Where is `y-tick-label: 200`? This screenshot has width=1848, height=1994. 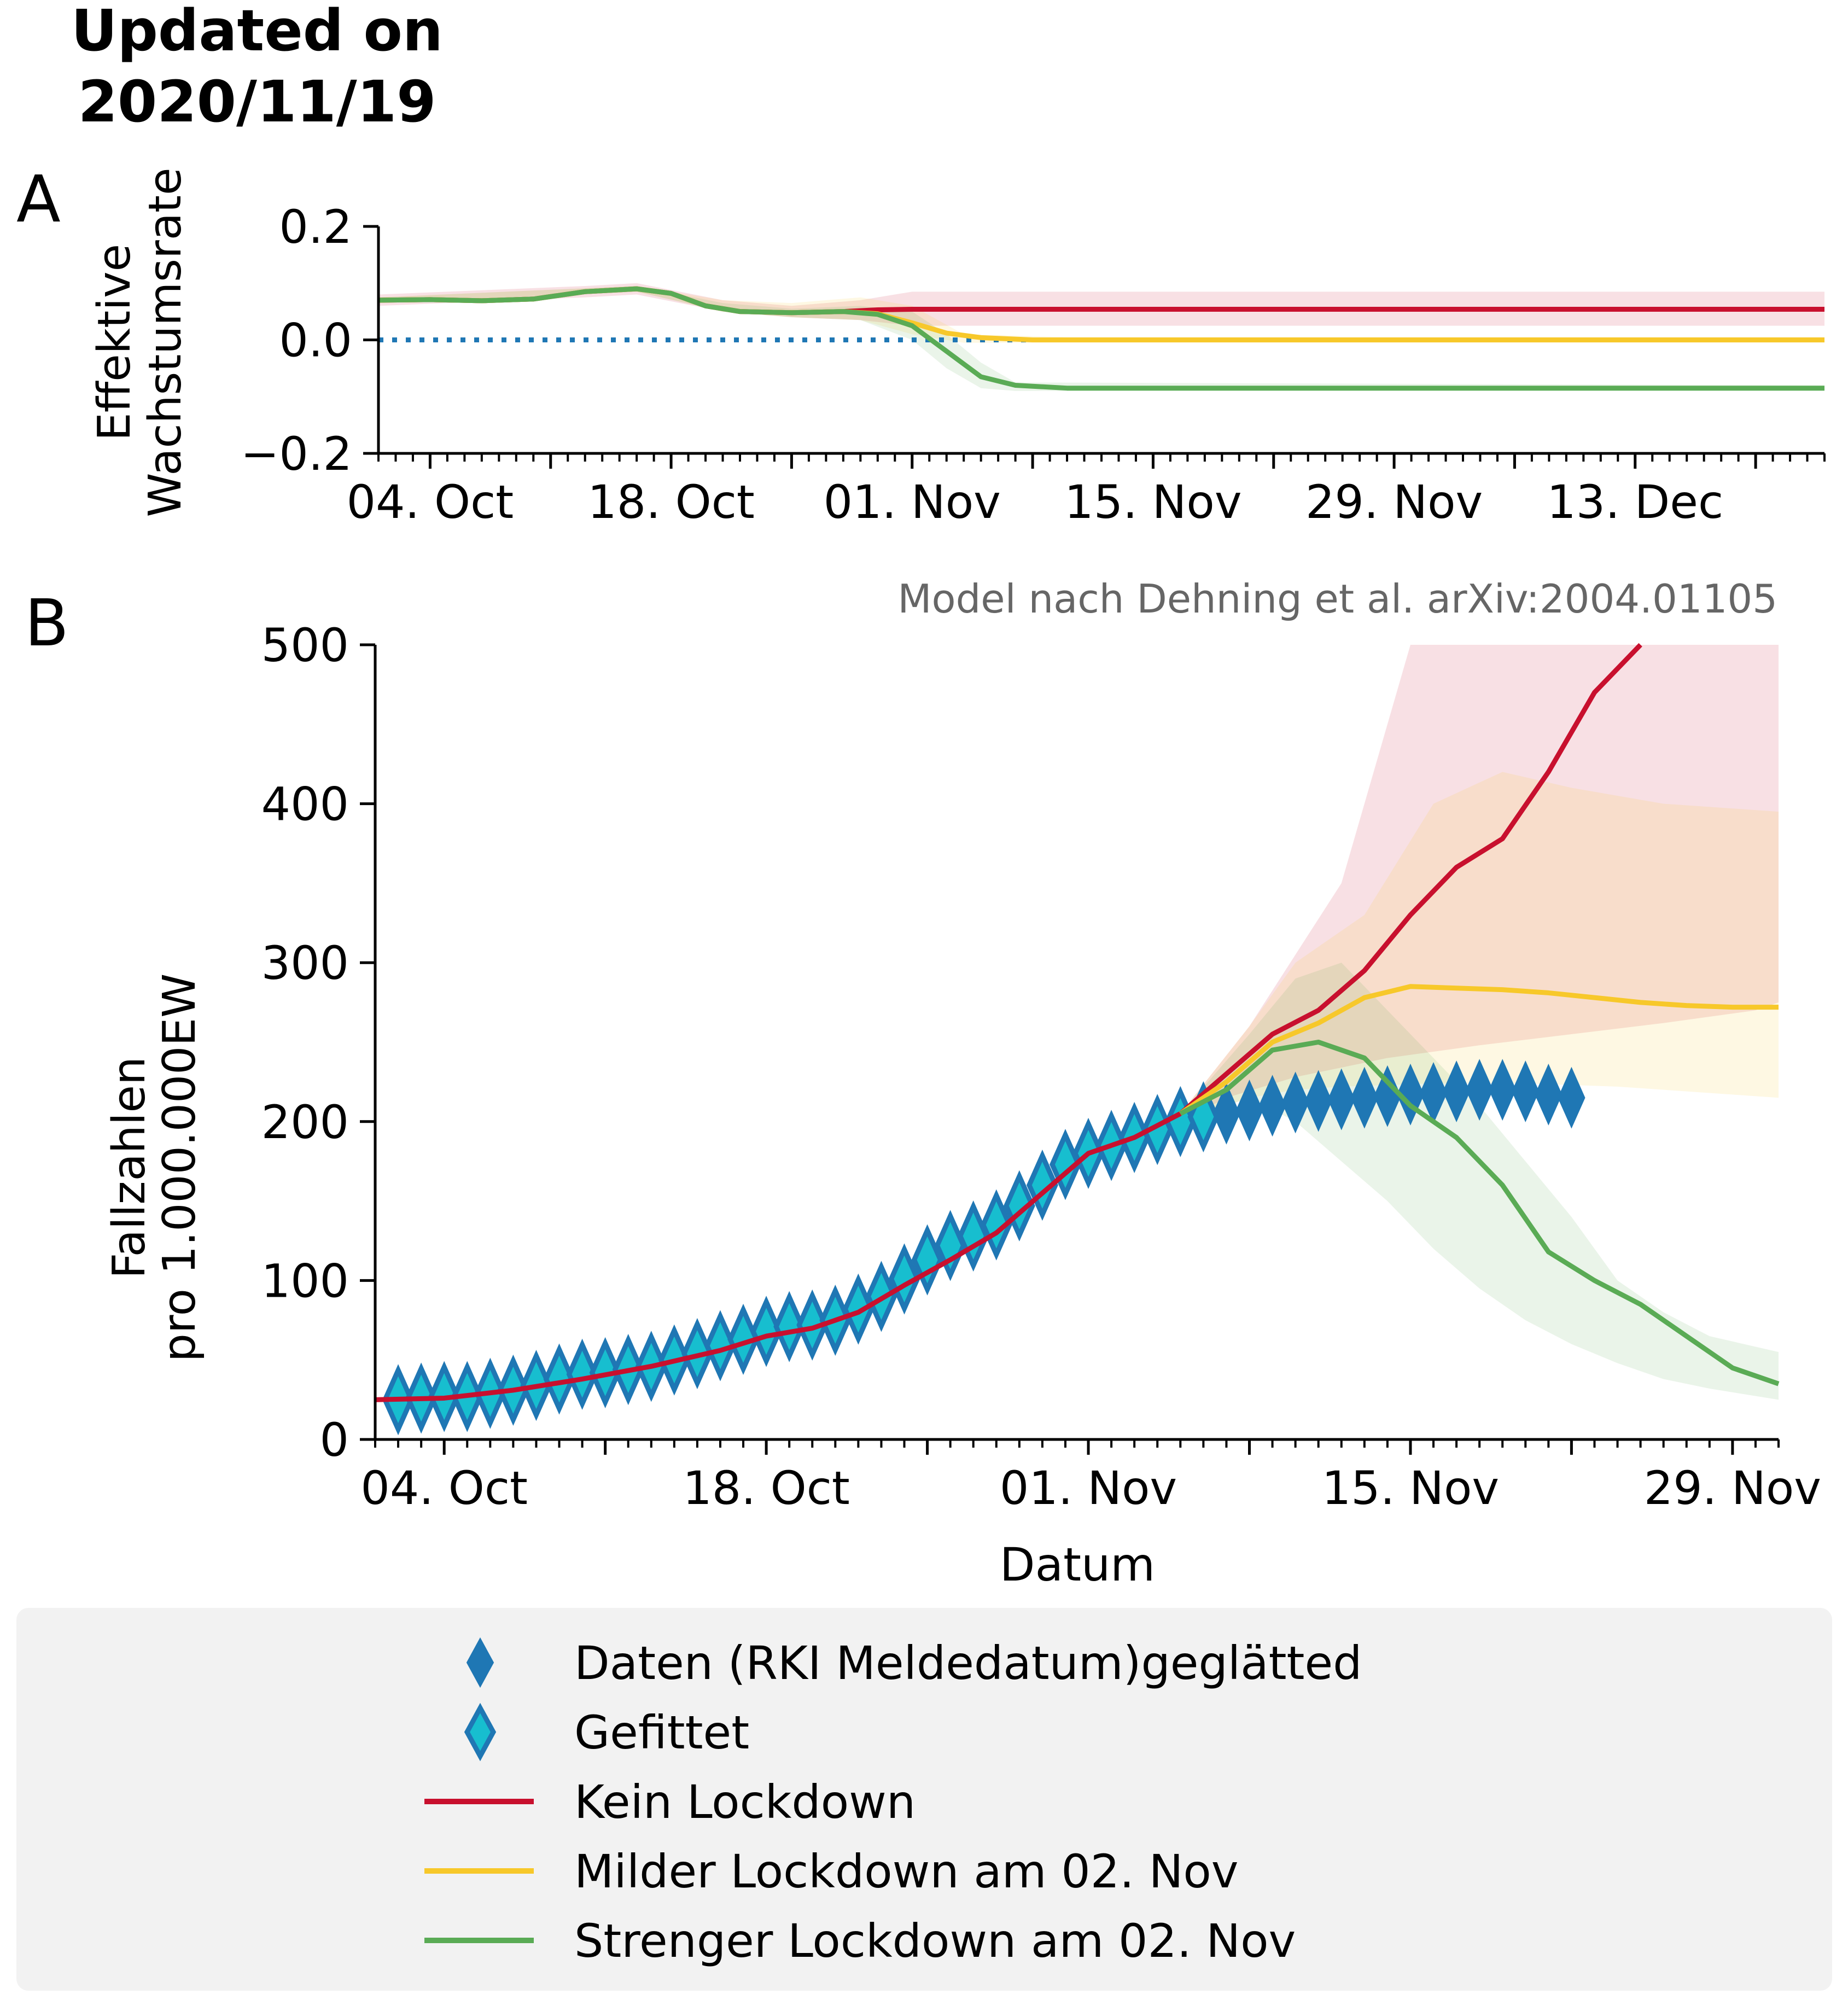 y-tick-label: 200 is located at coordinates (305, 1122).